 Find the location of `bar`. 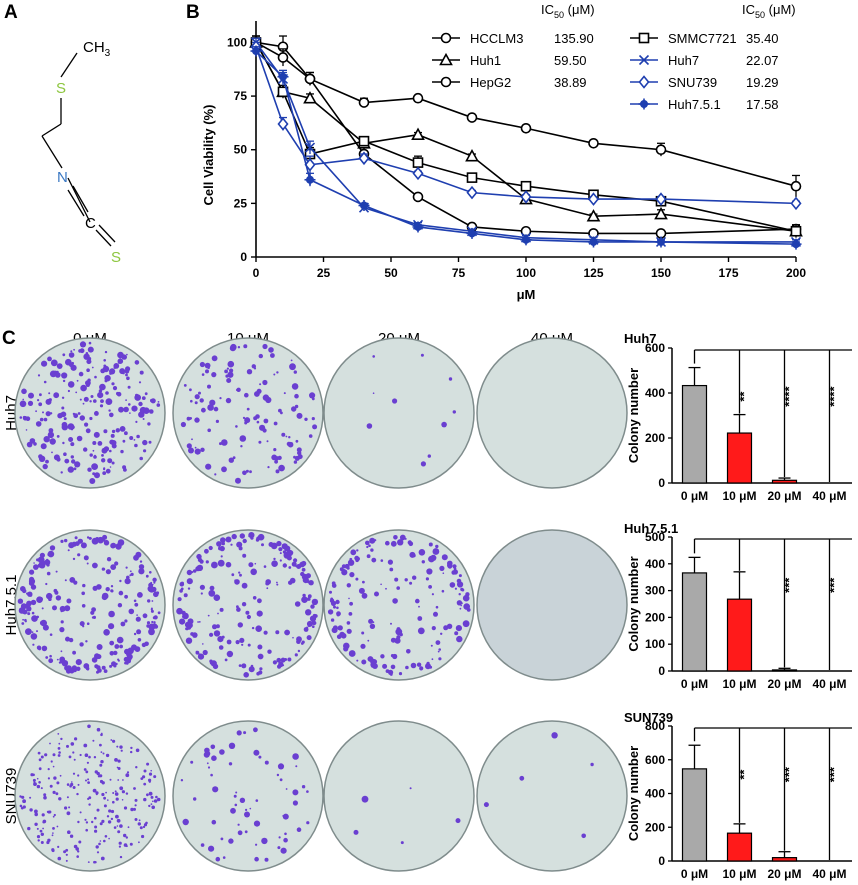

bar is located at coordinates (739, 847).